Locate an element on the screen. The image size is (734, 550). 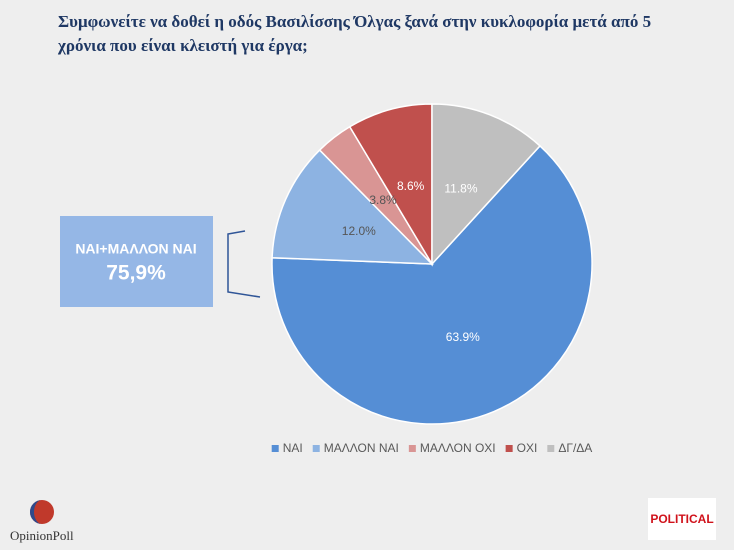
annotation-box is located at coordinates (136, 261).